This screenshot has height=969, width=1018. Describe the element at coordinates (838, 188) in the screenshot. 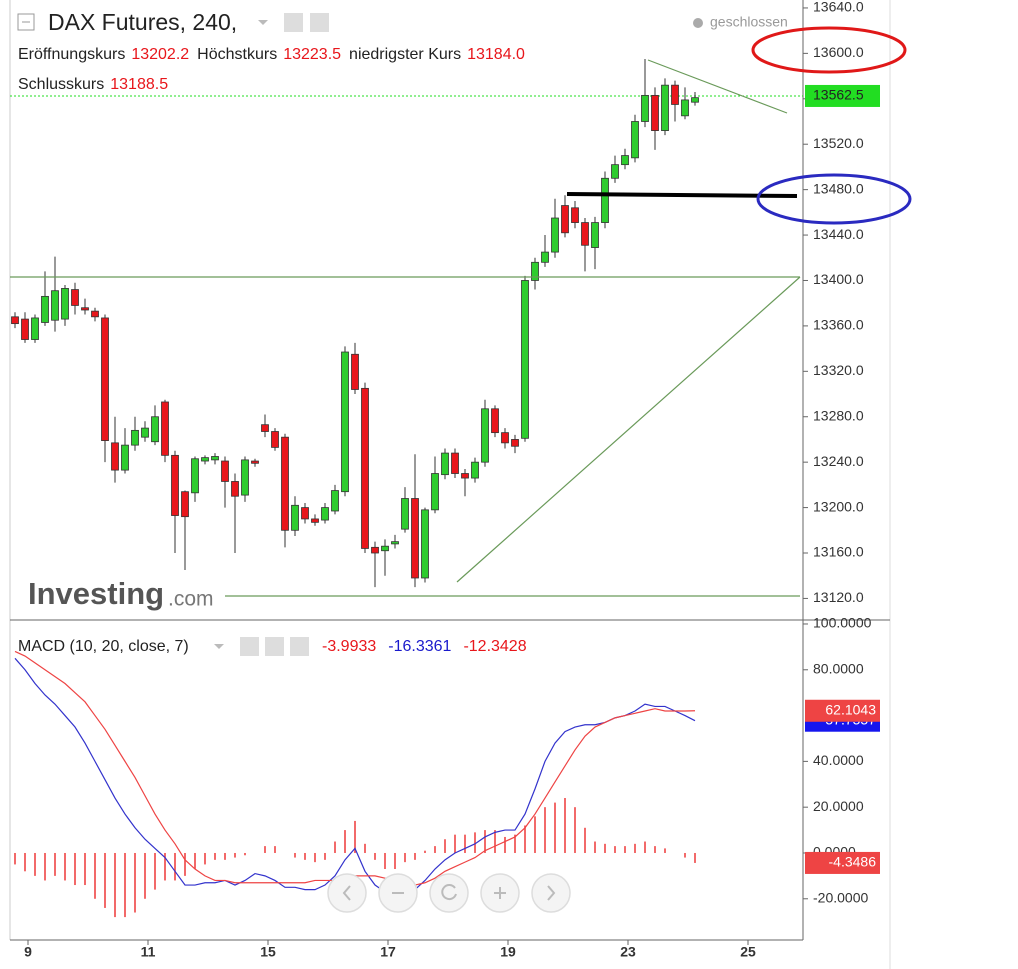

I see `y-tick-label: 13480.0` at that location.